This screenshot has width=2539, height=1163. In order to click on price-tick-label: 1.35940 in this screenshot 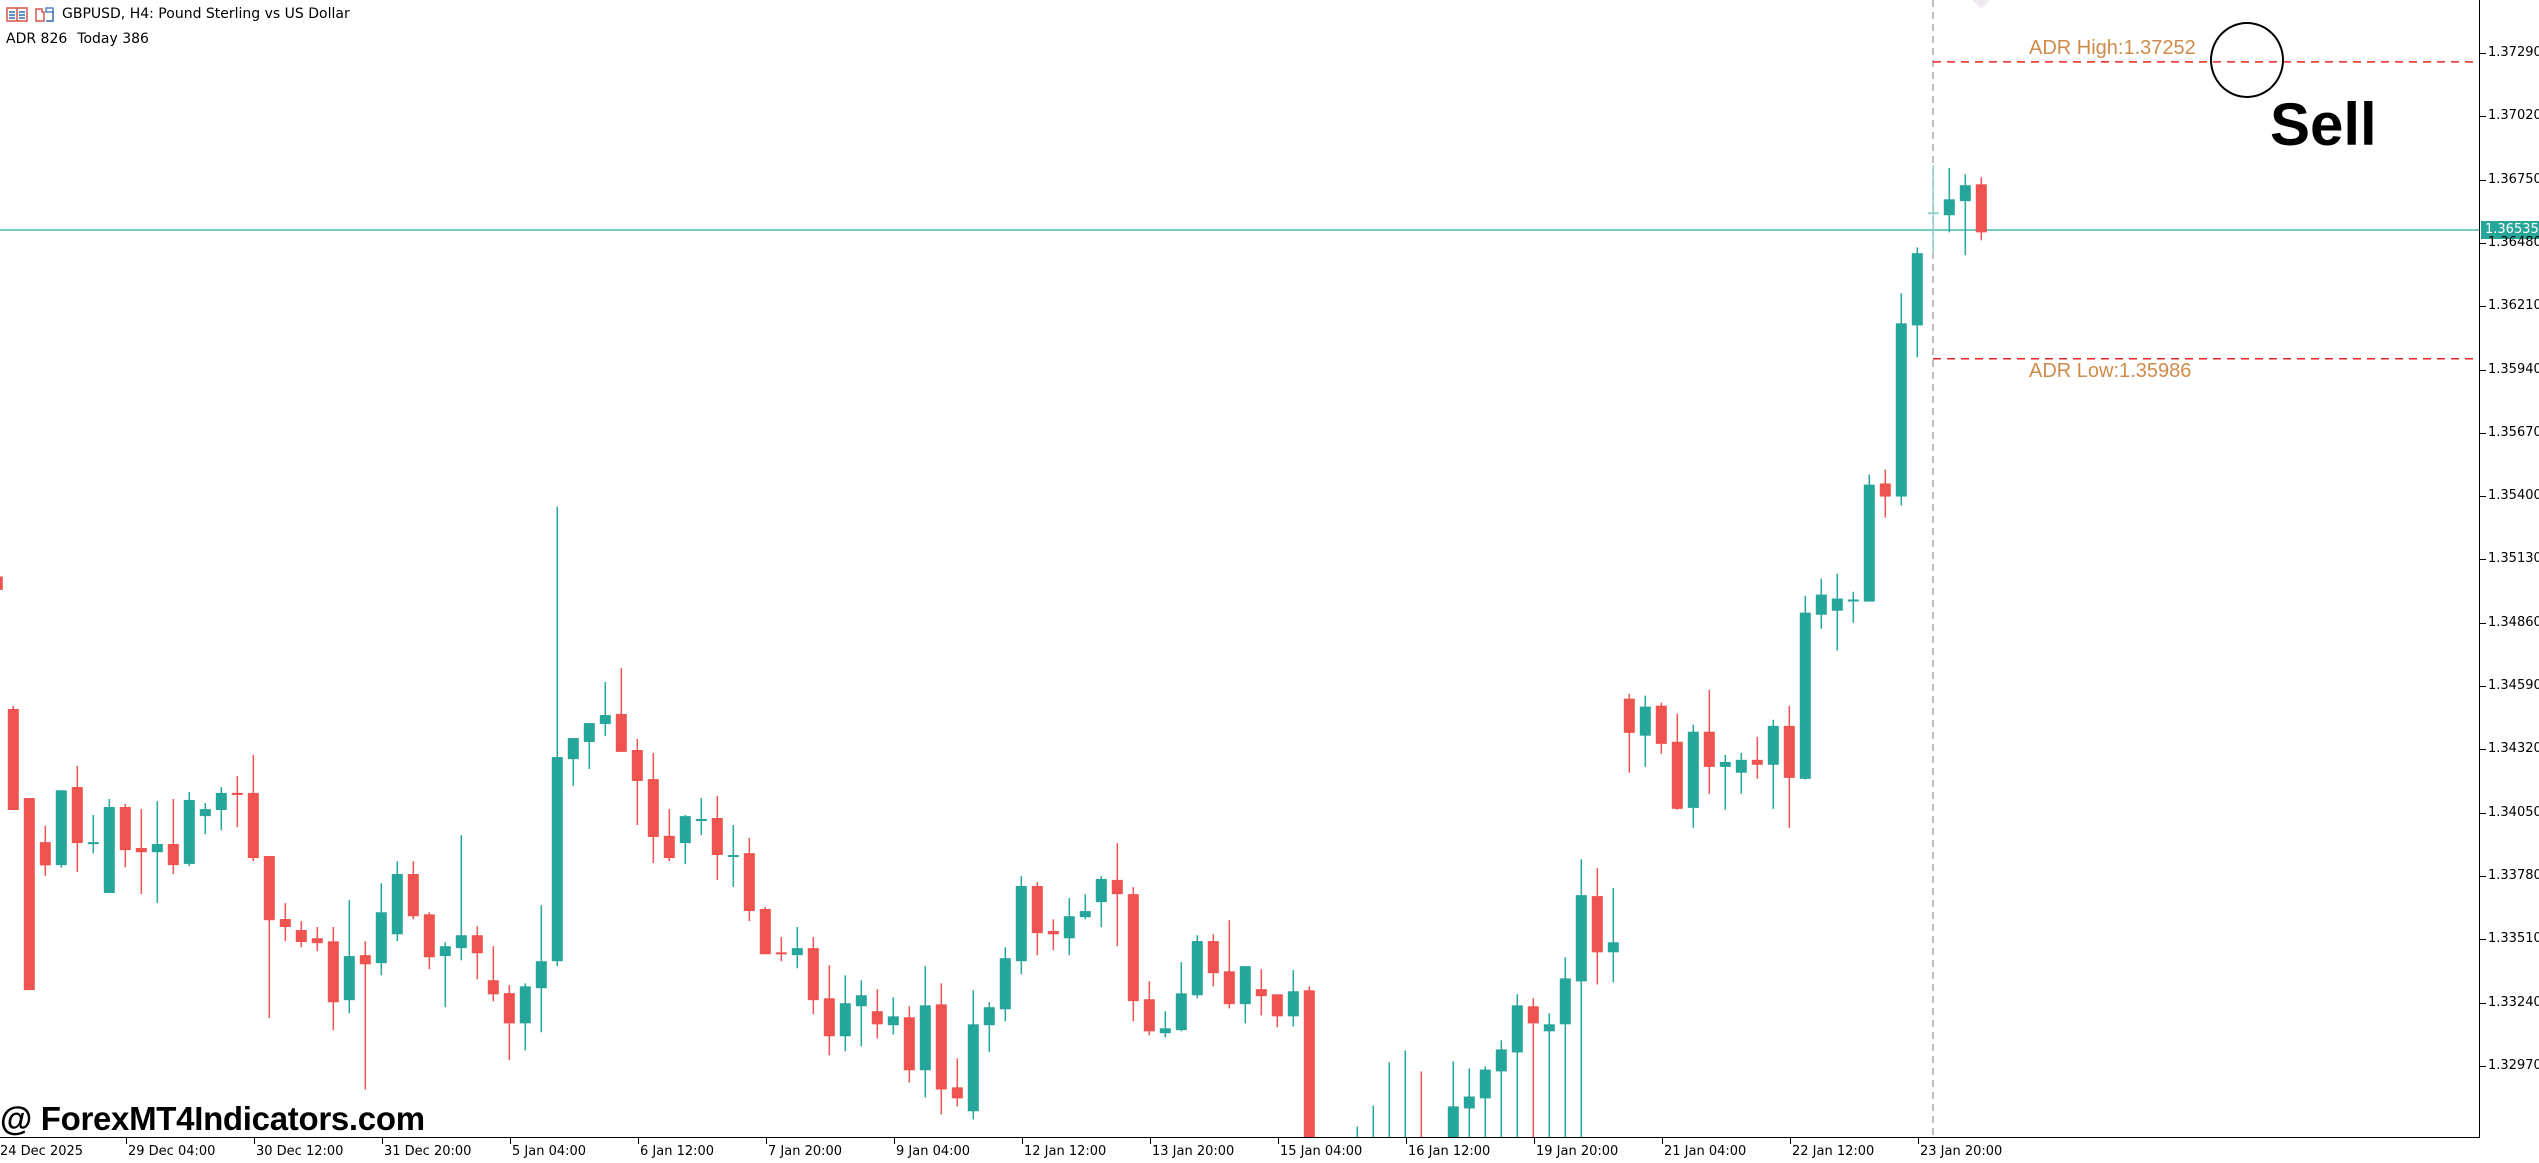, I will do `click(2513, 369)`.